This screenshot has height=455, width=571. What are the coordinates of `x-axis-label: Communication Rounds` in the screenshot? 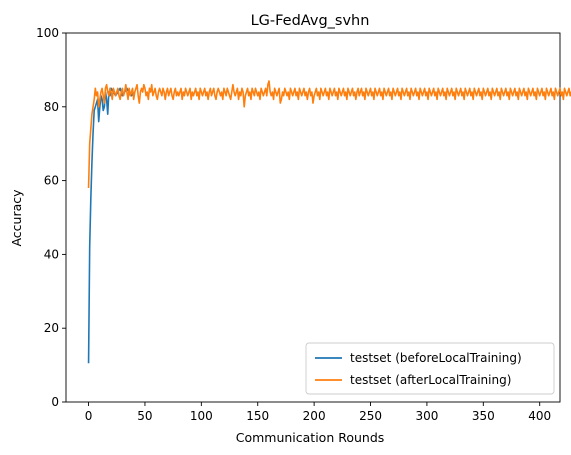 It's located at (310, 437).